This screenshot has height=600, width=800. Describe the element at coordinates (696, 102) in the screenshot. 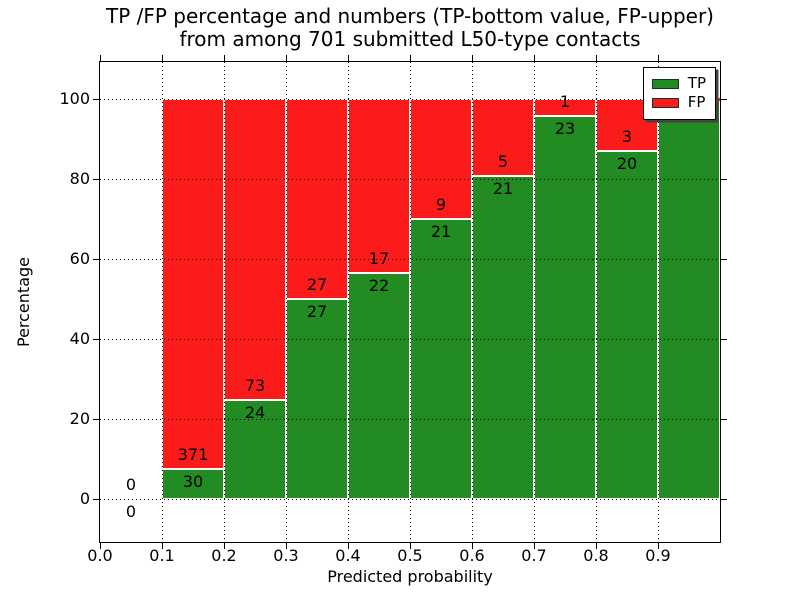

I see `legend-label-fp: FP` at that location.